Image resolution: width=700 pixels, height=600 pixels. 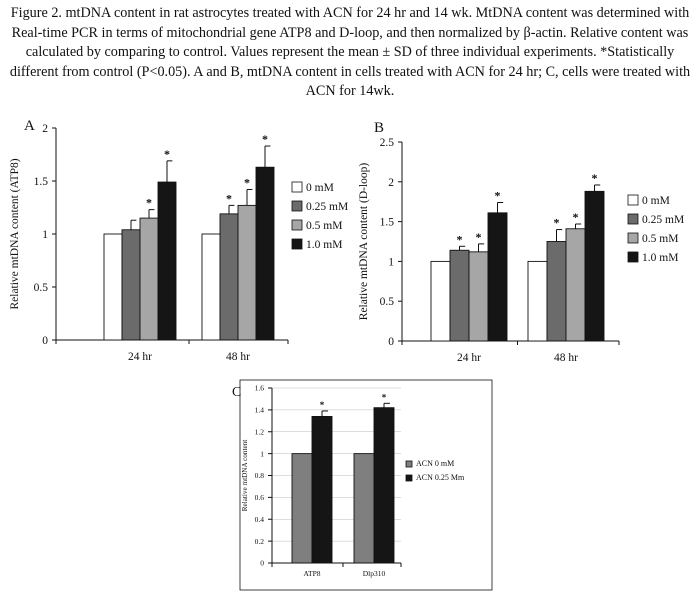 I want to click on bar-acn-0-25-mm-atp8, so click(x=322, y=489).